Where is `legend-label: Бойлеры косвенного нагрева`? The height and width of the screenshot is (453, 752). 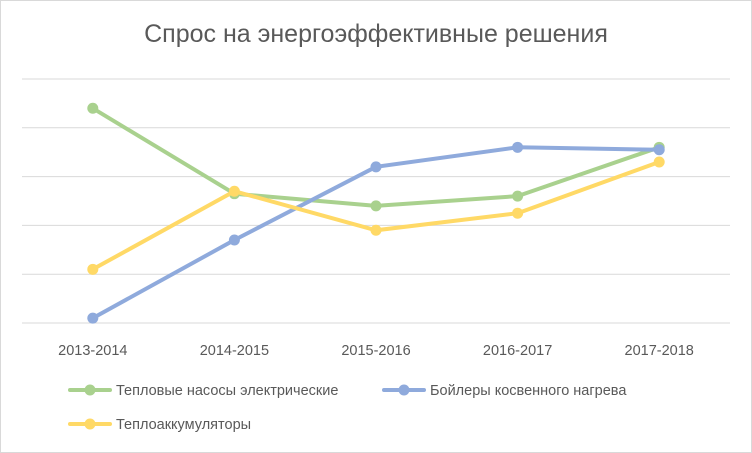
legend-label: Бойлеры косвенного нагрева is located at coordinates (528, 391).